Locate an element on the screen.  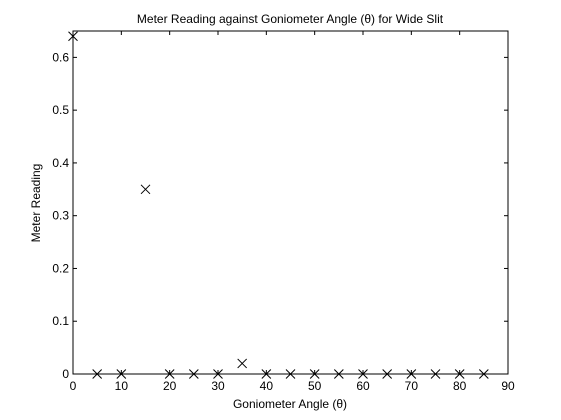
y-tick-label: 0.1 is located at coordinates (60, 321).